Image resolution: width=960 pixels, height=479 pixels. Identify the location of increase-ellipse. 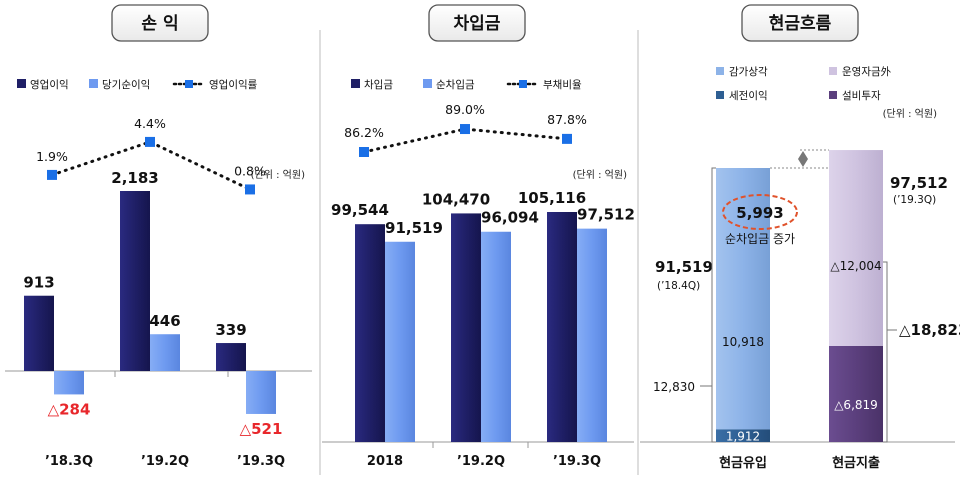
(760, 212).